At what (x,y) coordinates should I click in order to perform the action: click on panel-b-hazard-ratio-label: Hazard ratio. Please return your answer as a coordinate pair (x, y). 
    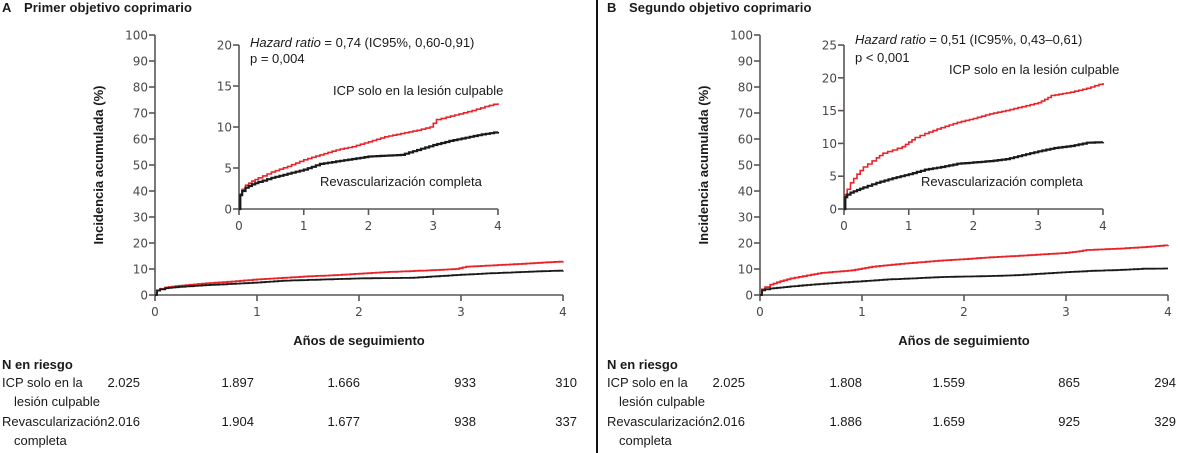
    Looking at the image, I should click on (890, 39).